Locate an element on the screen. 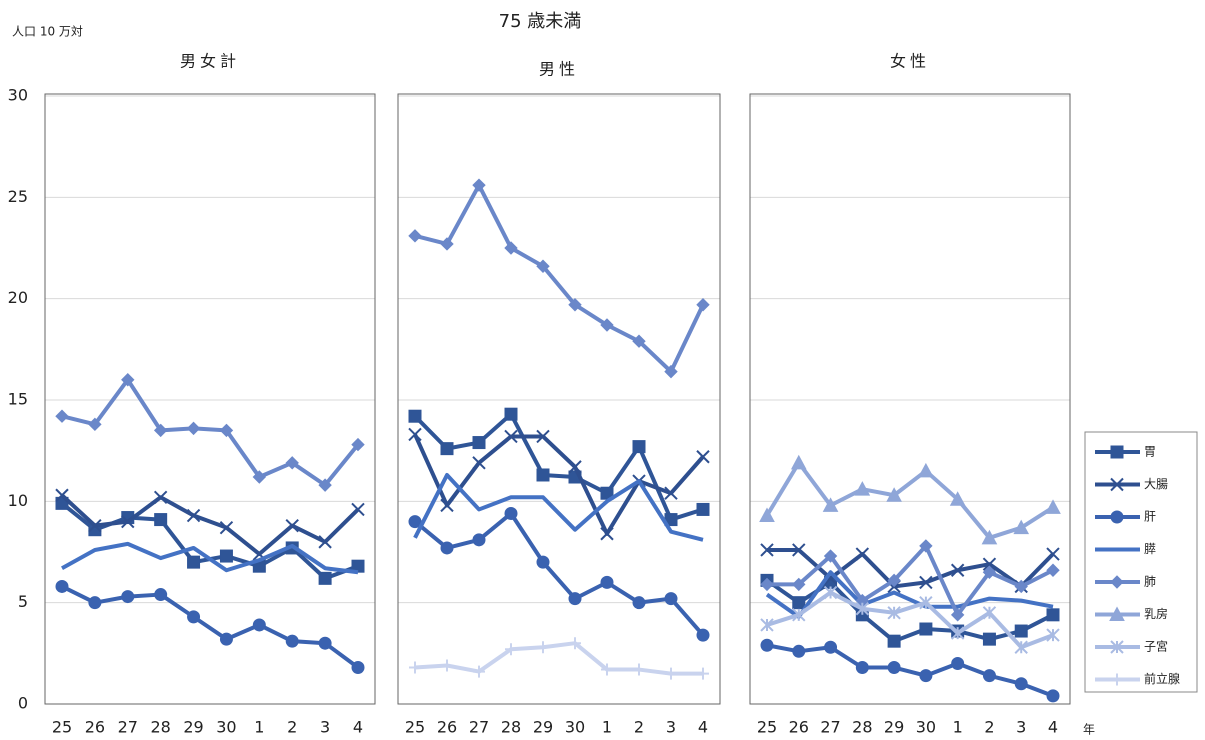 The width and height of the screenshot is (1205, 740). y-tick-label: 20 is located at coordinates (18, 297).